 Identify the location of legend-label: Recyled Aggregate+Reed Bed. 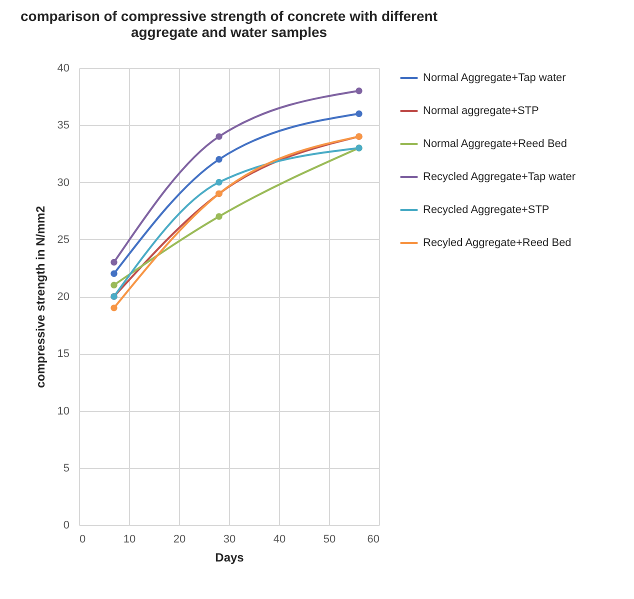
(497, 243).